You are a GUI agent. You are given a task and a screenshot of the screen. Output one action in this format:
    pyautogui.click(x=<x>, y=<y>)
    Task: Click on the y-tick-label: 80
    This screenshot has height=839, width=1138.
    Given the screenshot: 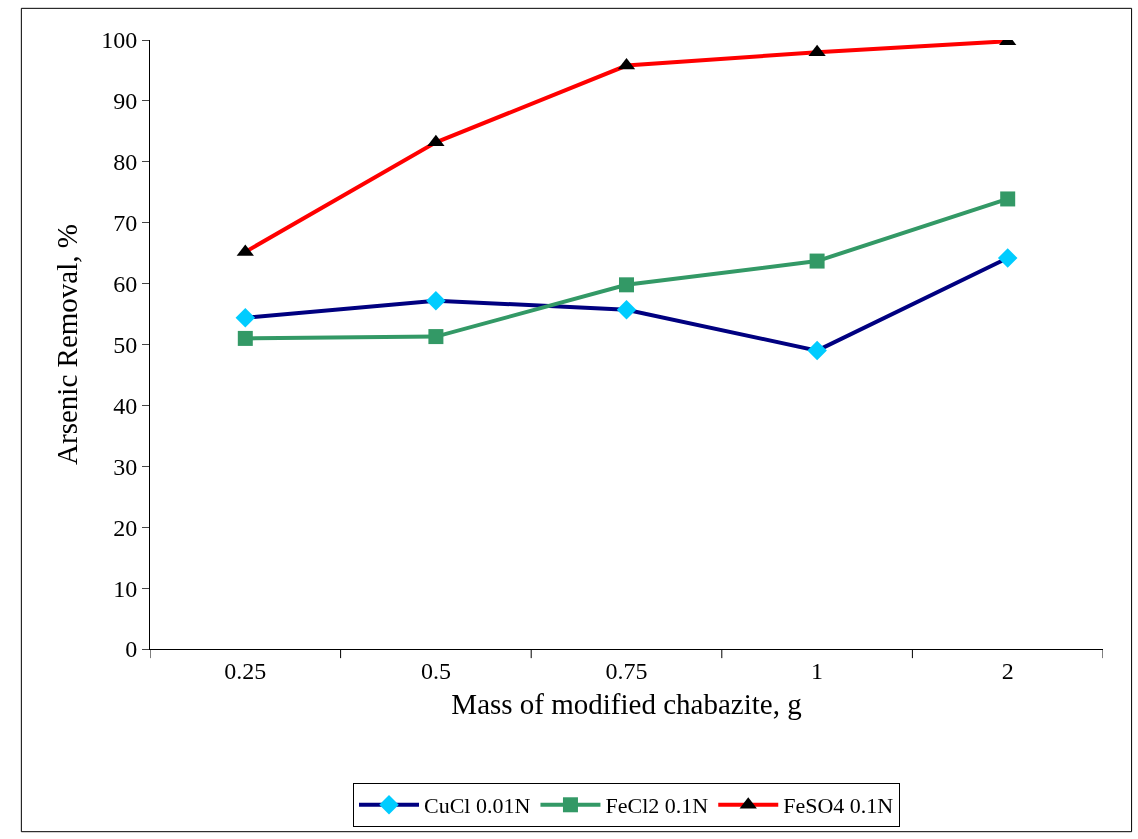 What is the action you would take?
    pyautogui.click(x=125, y=162)
    